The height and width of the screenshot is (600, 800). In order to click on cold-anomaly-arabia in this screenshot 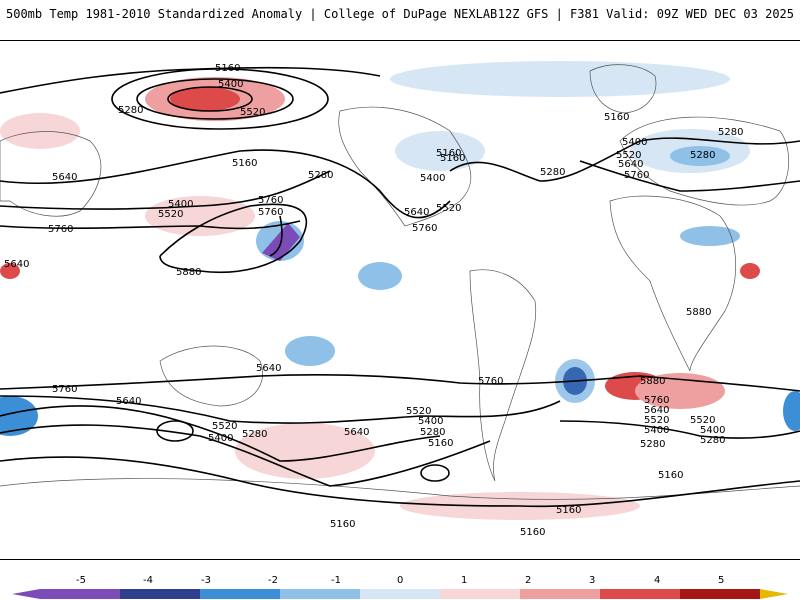, I will do `click(710, 236)`.